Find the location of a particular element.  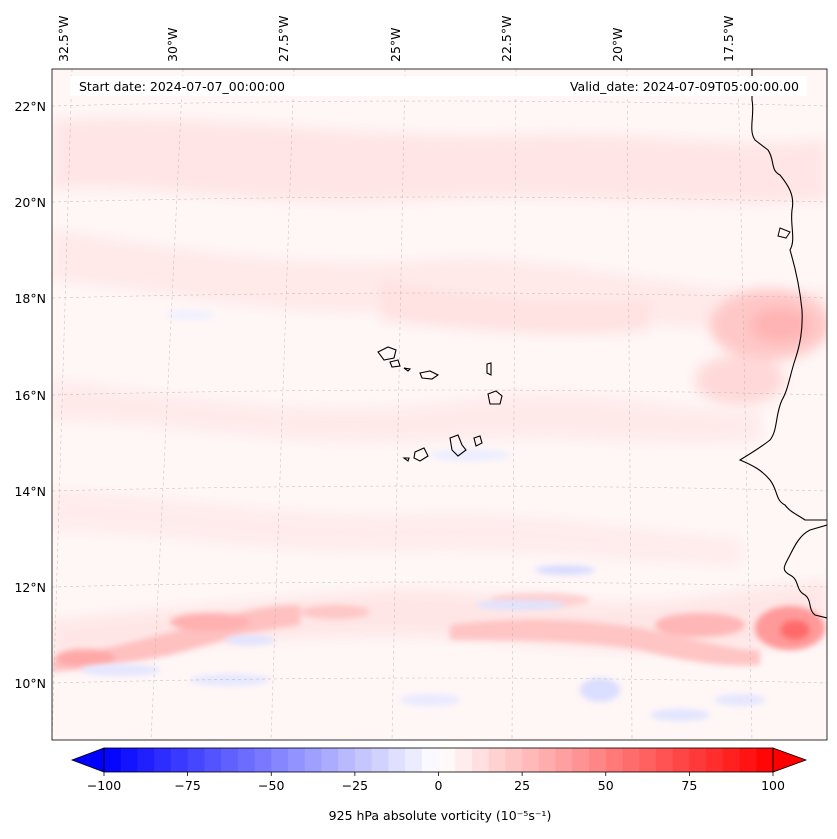

lat-label-16n: 16°N is located at coordinates (30, 395).